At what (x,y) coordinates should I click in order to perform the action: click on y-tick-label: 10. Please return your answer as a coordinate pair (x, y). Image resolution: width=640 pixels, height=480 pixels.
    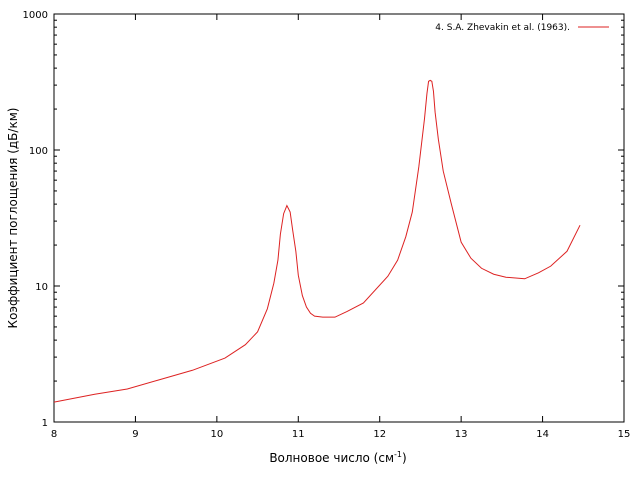
    Looking at the image, I should click on (41, 287).